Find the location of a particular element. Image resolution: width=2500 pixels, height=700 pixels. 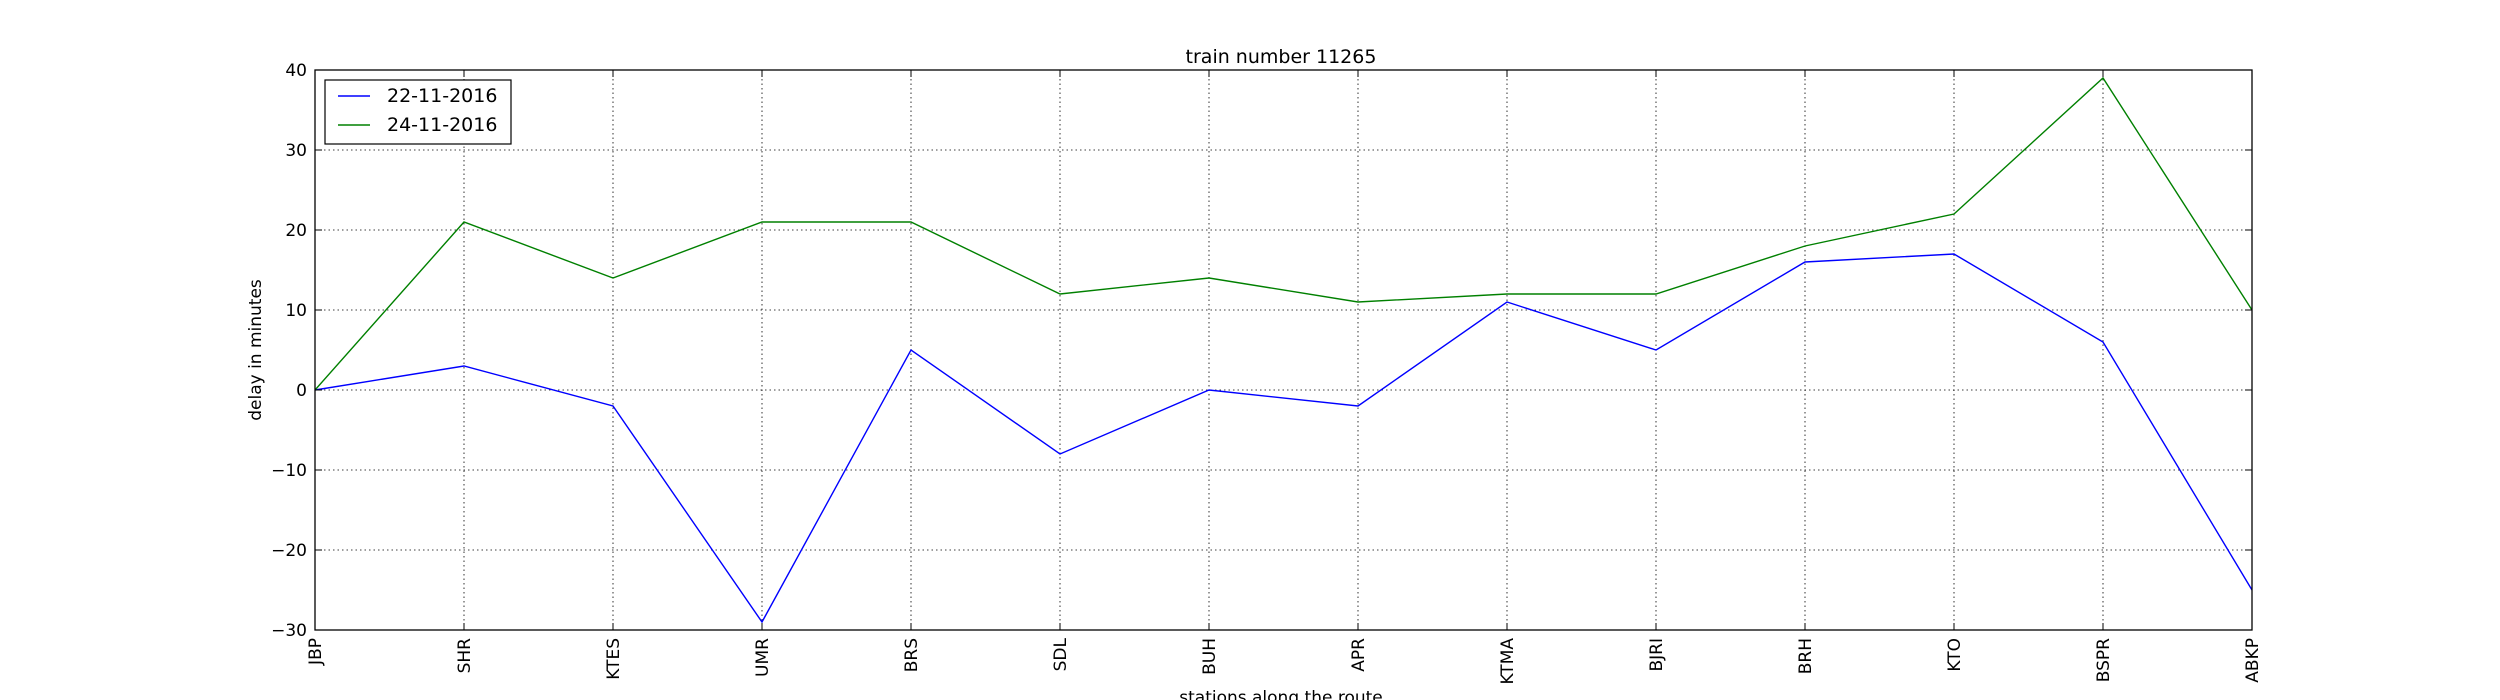

x-tick-label: KTMA is located at coordinates (1508, 661).